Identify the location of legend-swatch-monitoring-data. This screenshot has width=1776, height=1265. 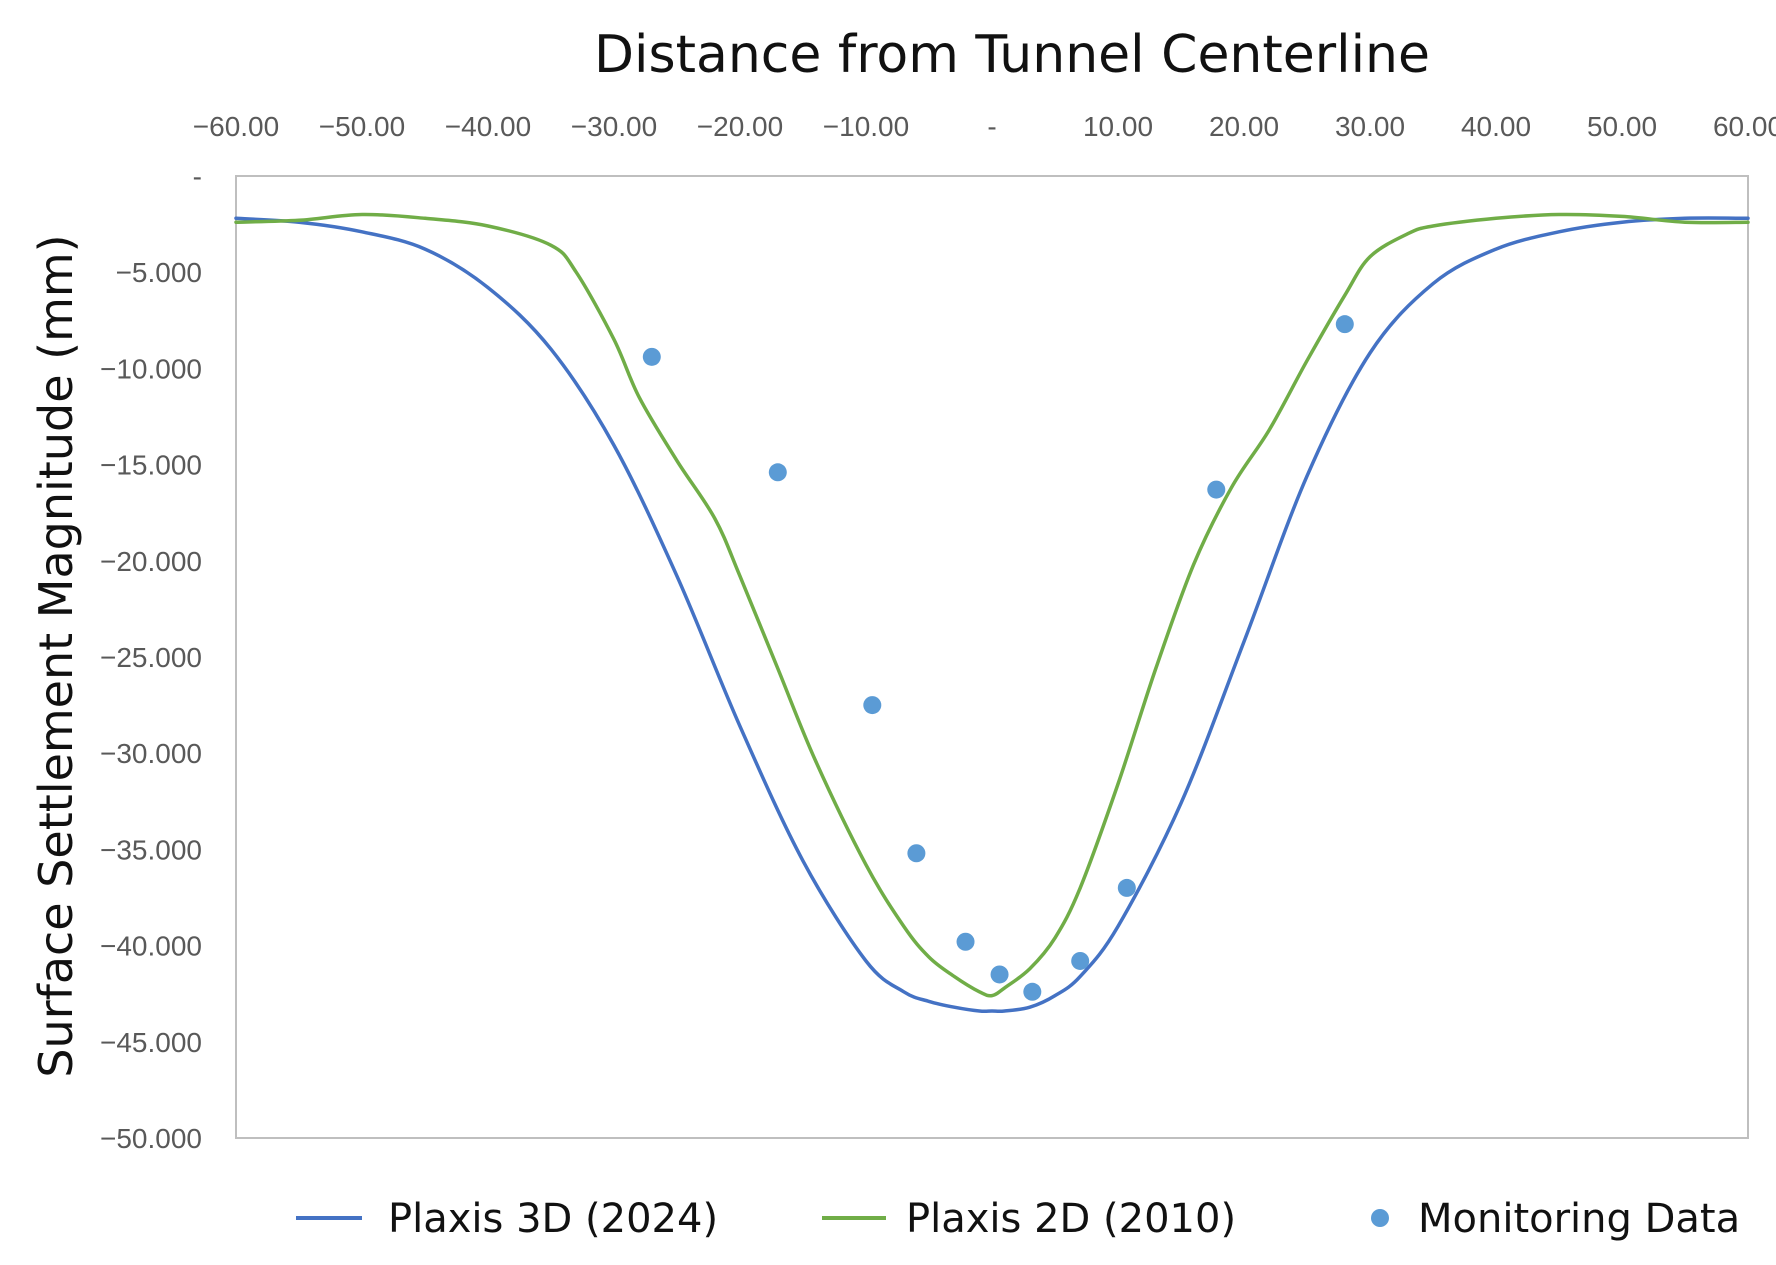
(1380, 1218).